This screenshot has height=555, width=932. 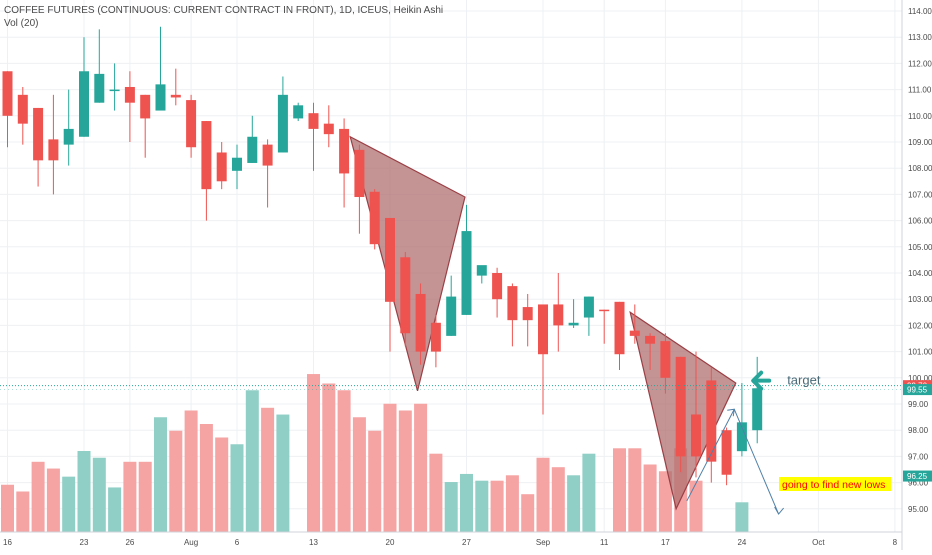 What do you see at coordinates (920, 142) in the screenshot?
I see `y-tick-label: 109.00` at bounding box center [920, 142].